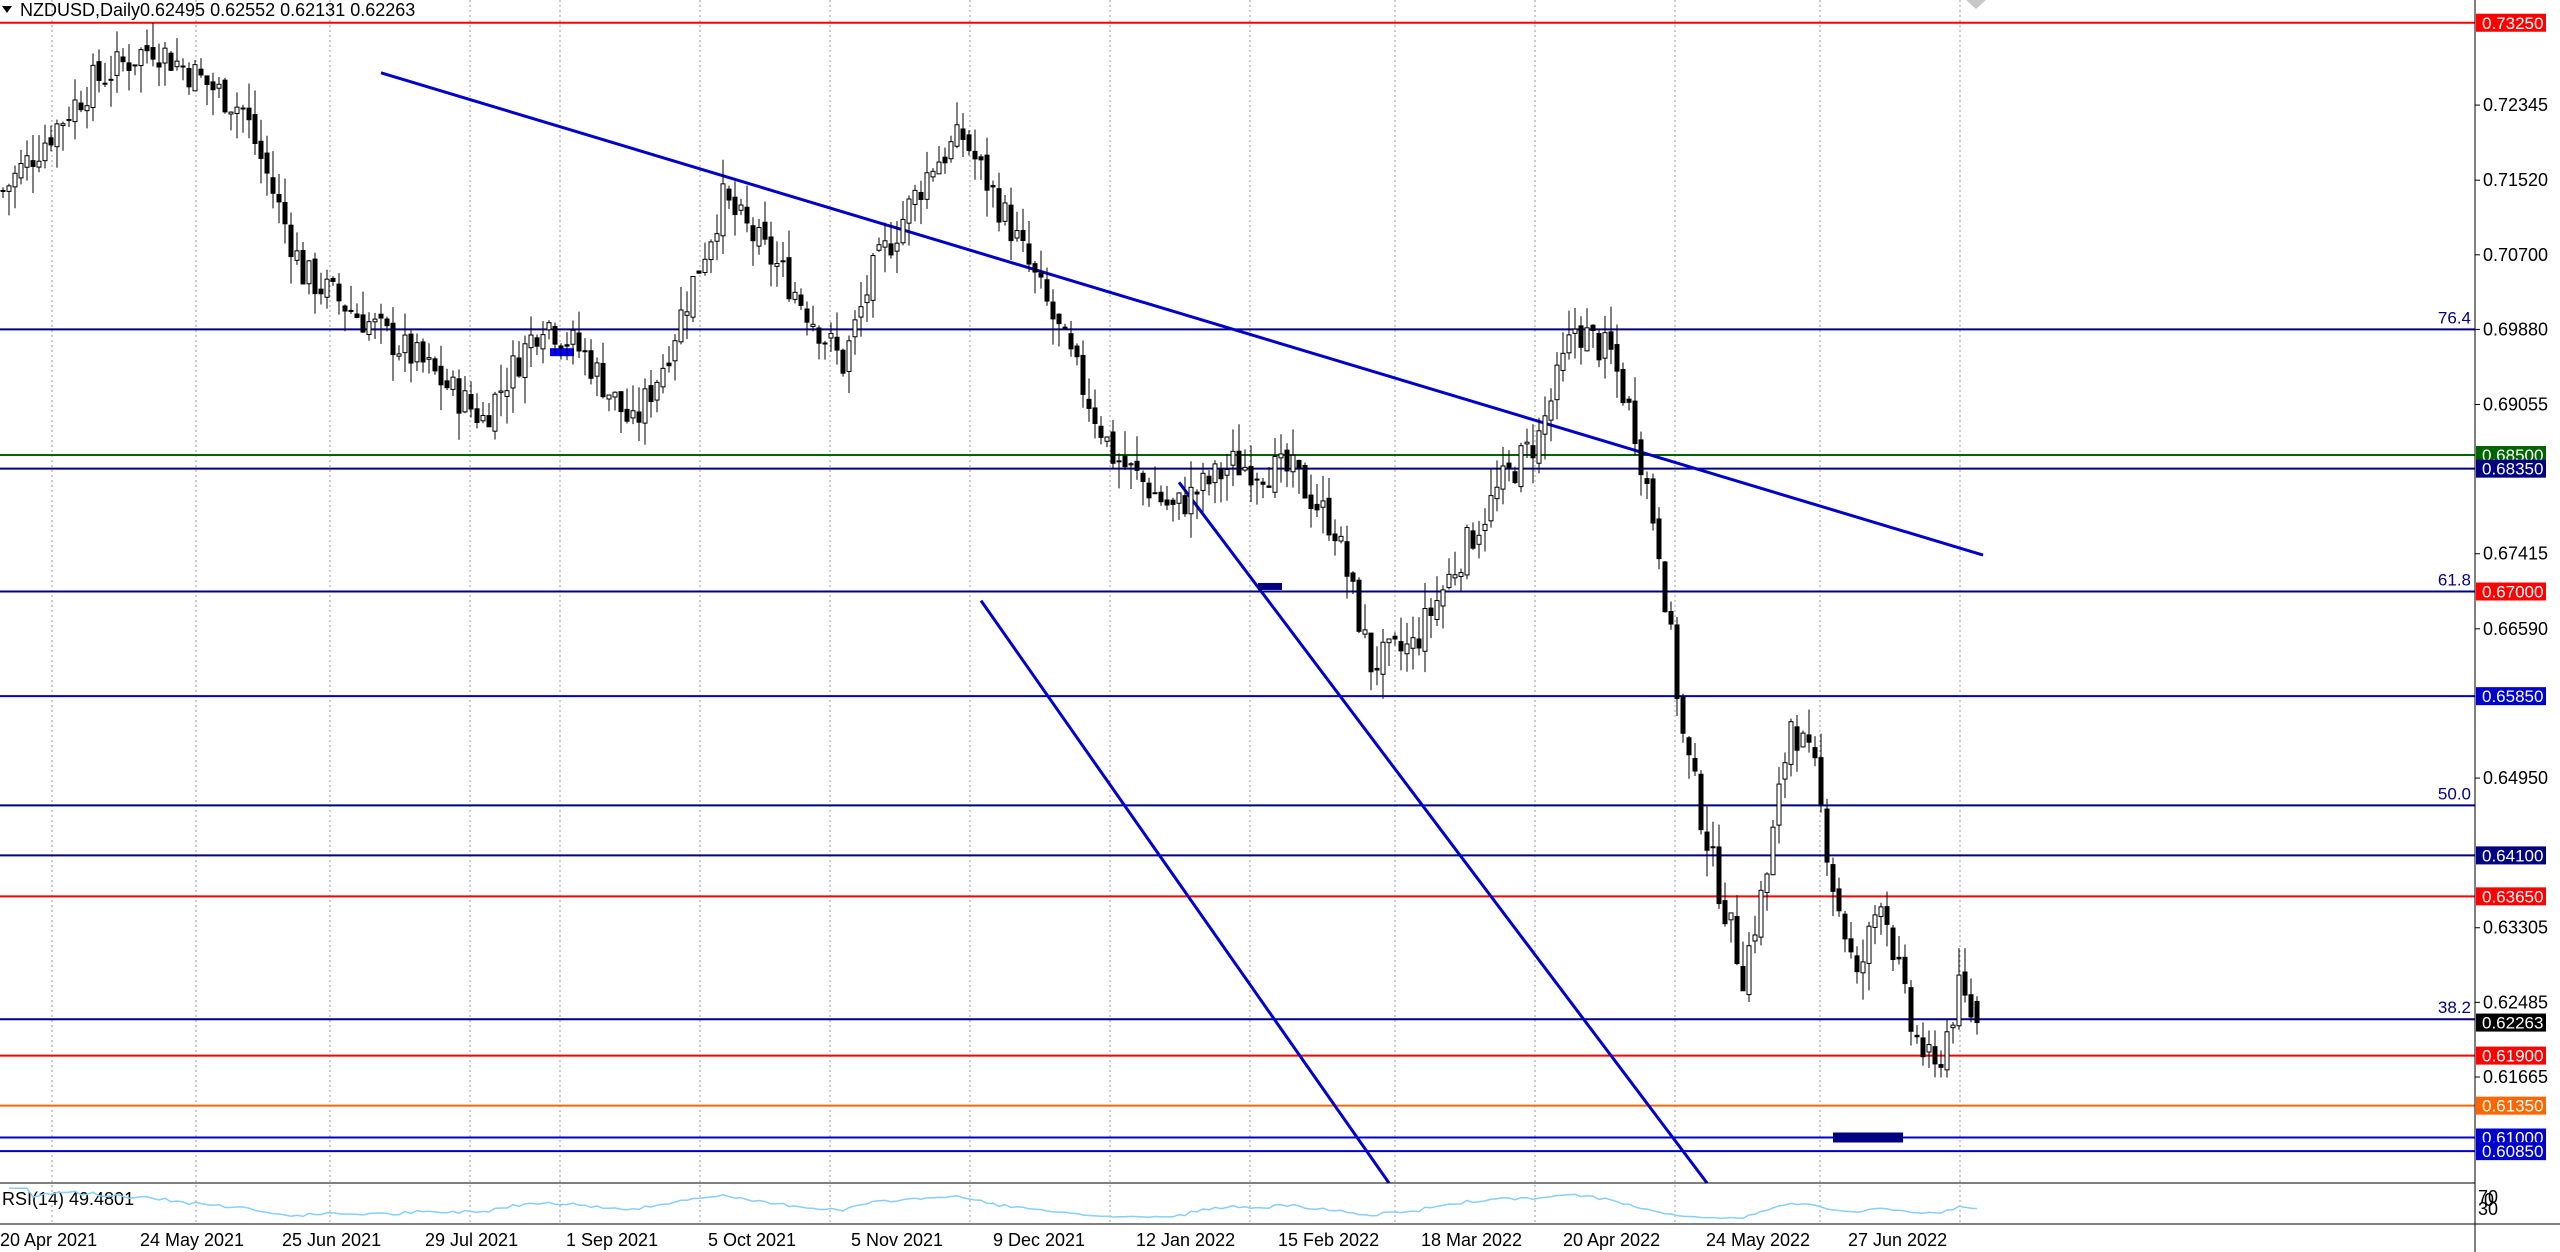 Image resolution: width=2560 pixels, height=1252 pixels. I want to click on price-tag-label: 0.68350, so click(2512, 469).